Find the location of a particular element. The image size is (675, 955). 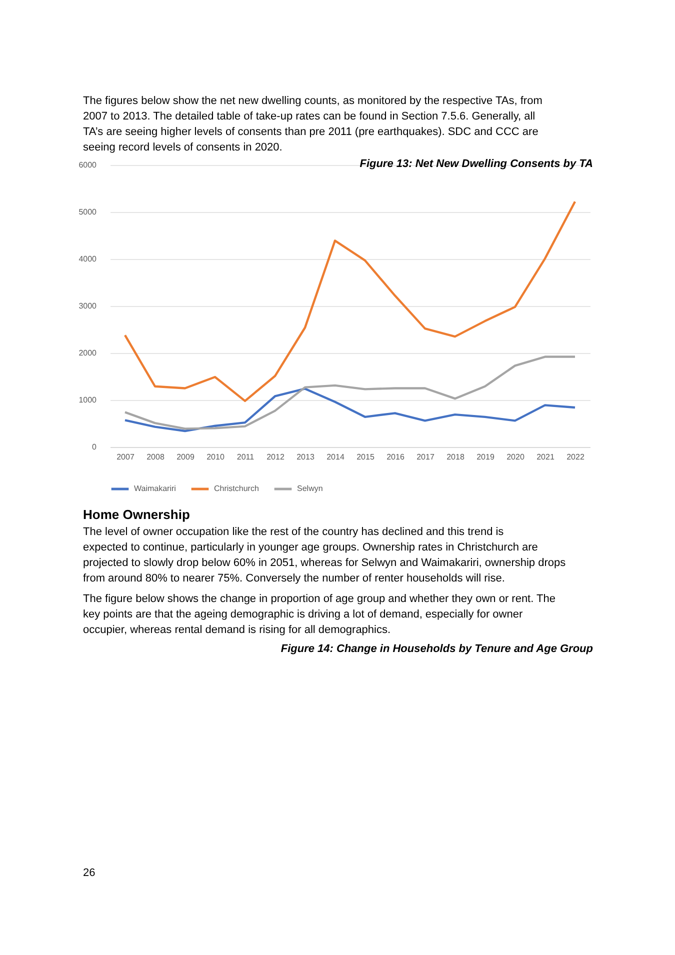

x-tick-label: 2008 is located at coordinates (155, 457).